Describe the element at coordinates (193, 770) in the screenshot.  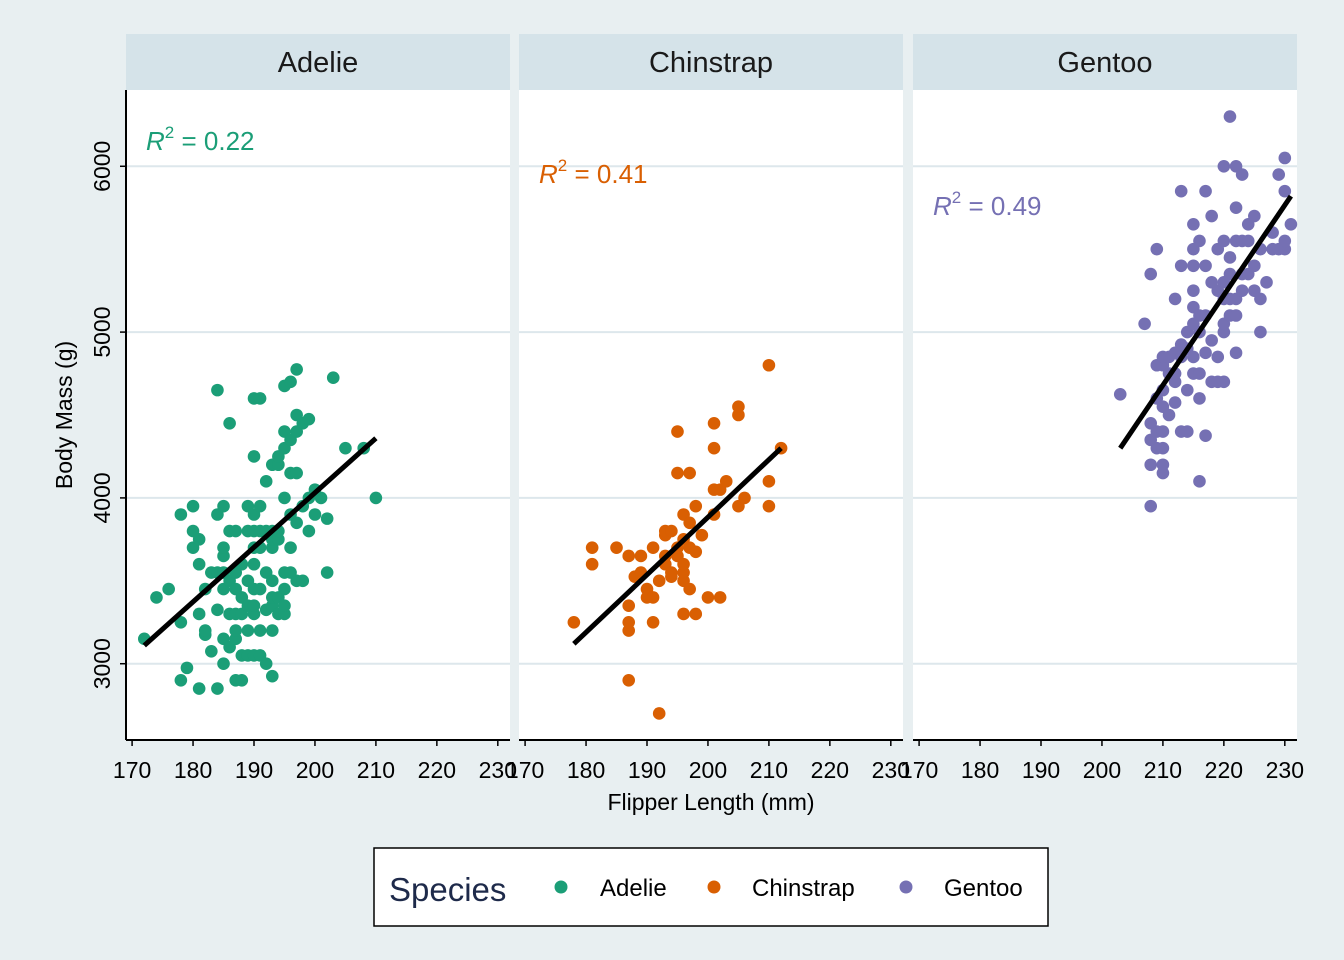
I see `x-tick-label-180: 180` at that location.